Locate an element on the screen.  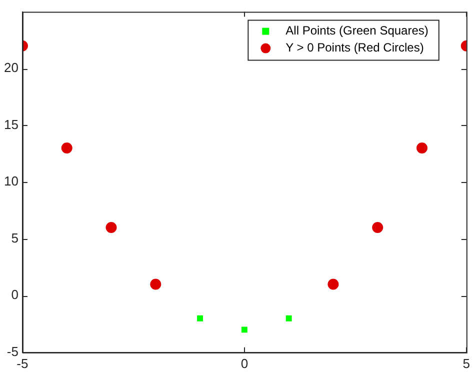
y-tick-label: 10 is located at coordinates (11, 181).